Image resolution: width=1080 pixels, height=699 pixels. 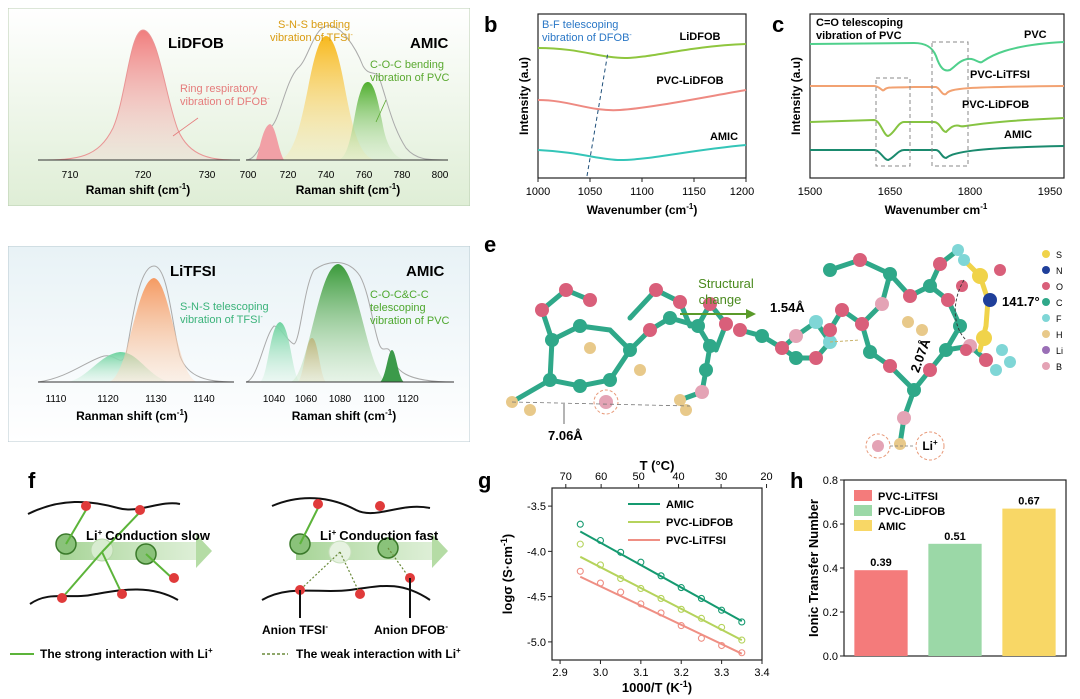 I want to click on dfob-fragment-atoms, so click(x=785, y=340).